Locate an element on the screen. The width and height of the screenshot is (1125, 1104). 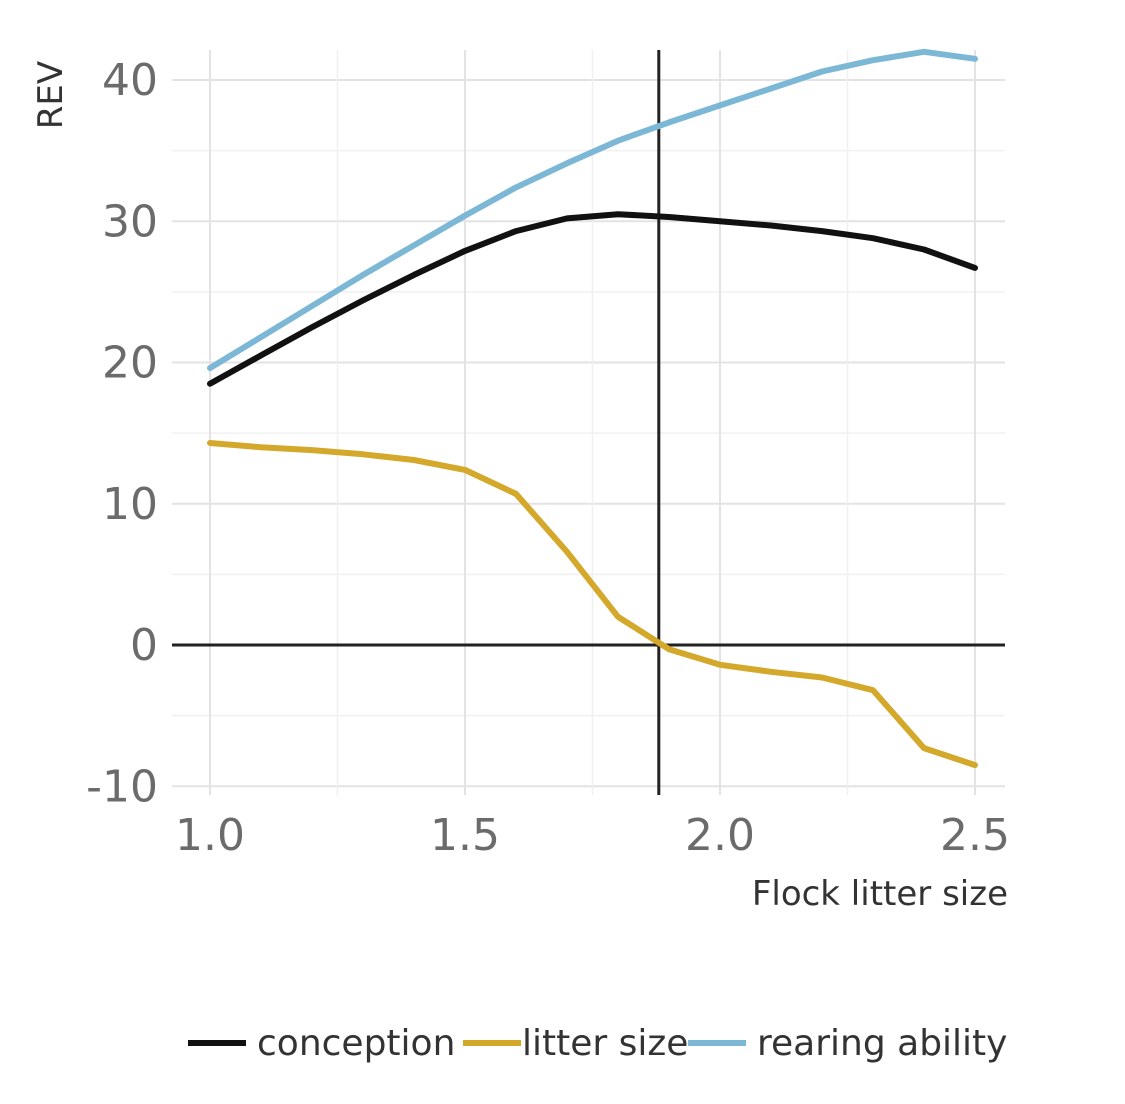
y-tick-label: -10 is located at coordinates (122, 786).